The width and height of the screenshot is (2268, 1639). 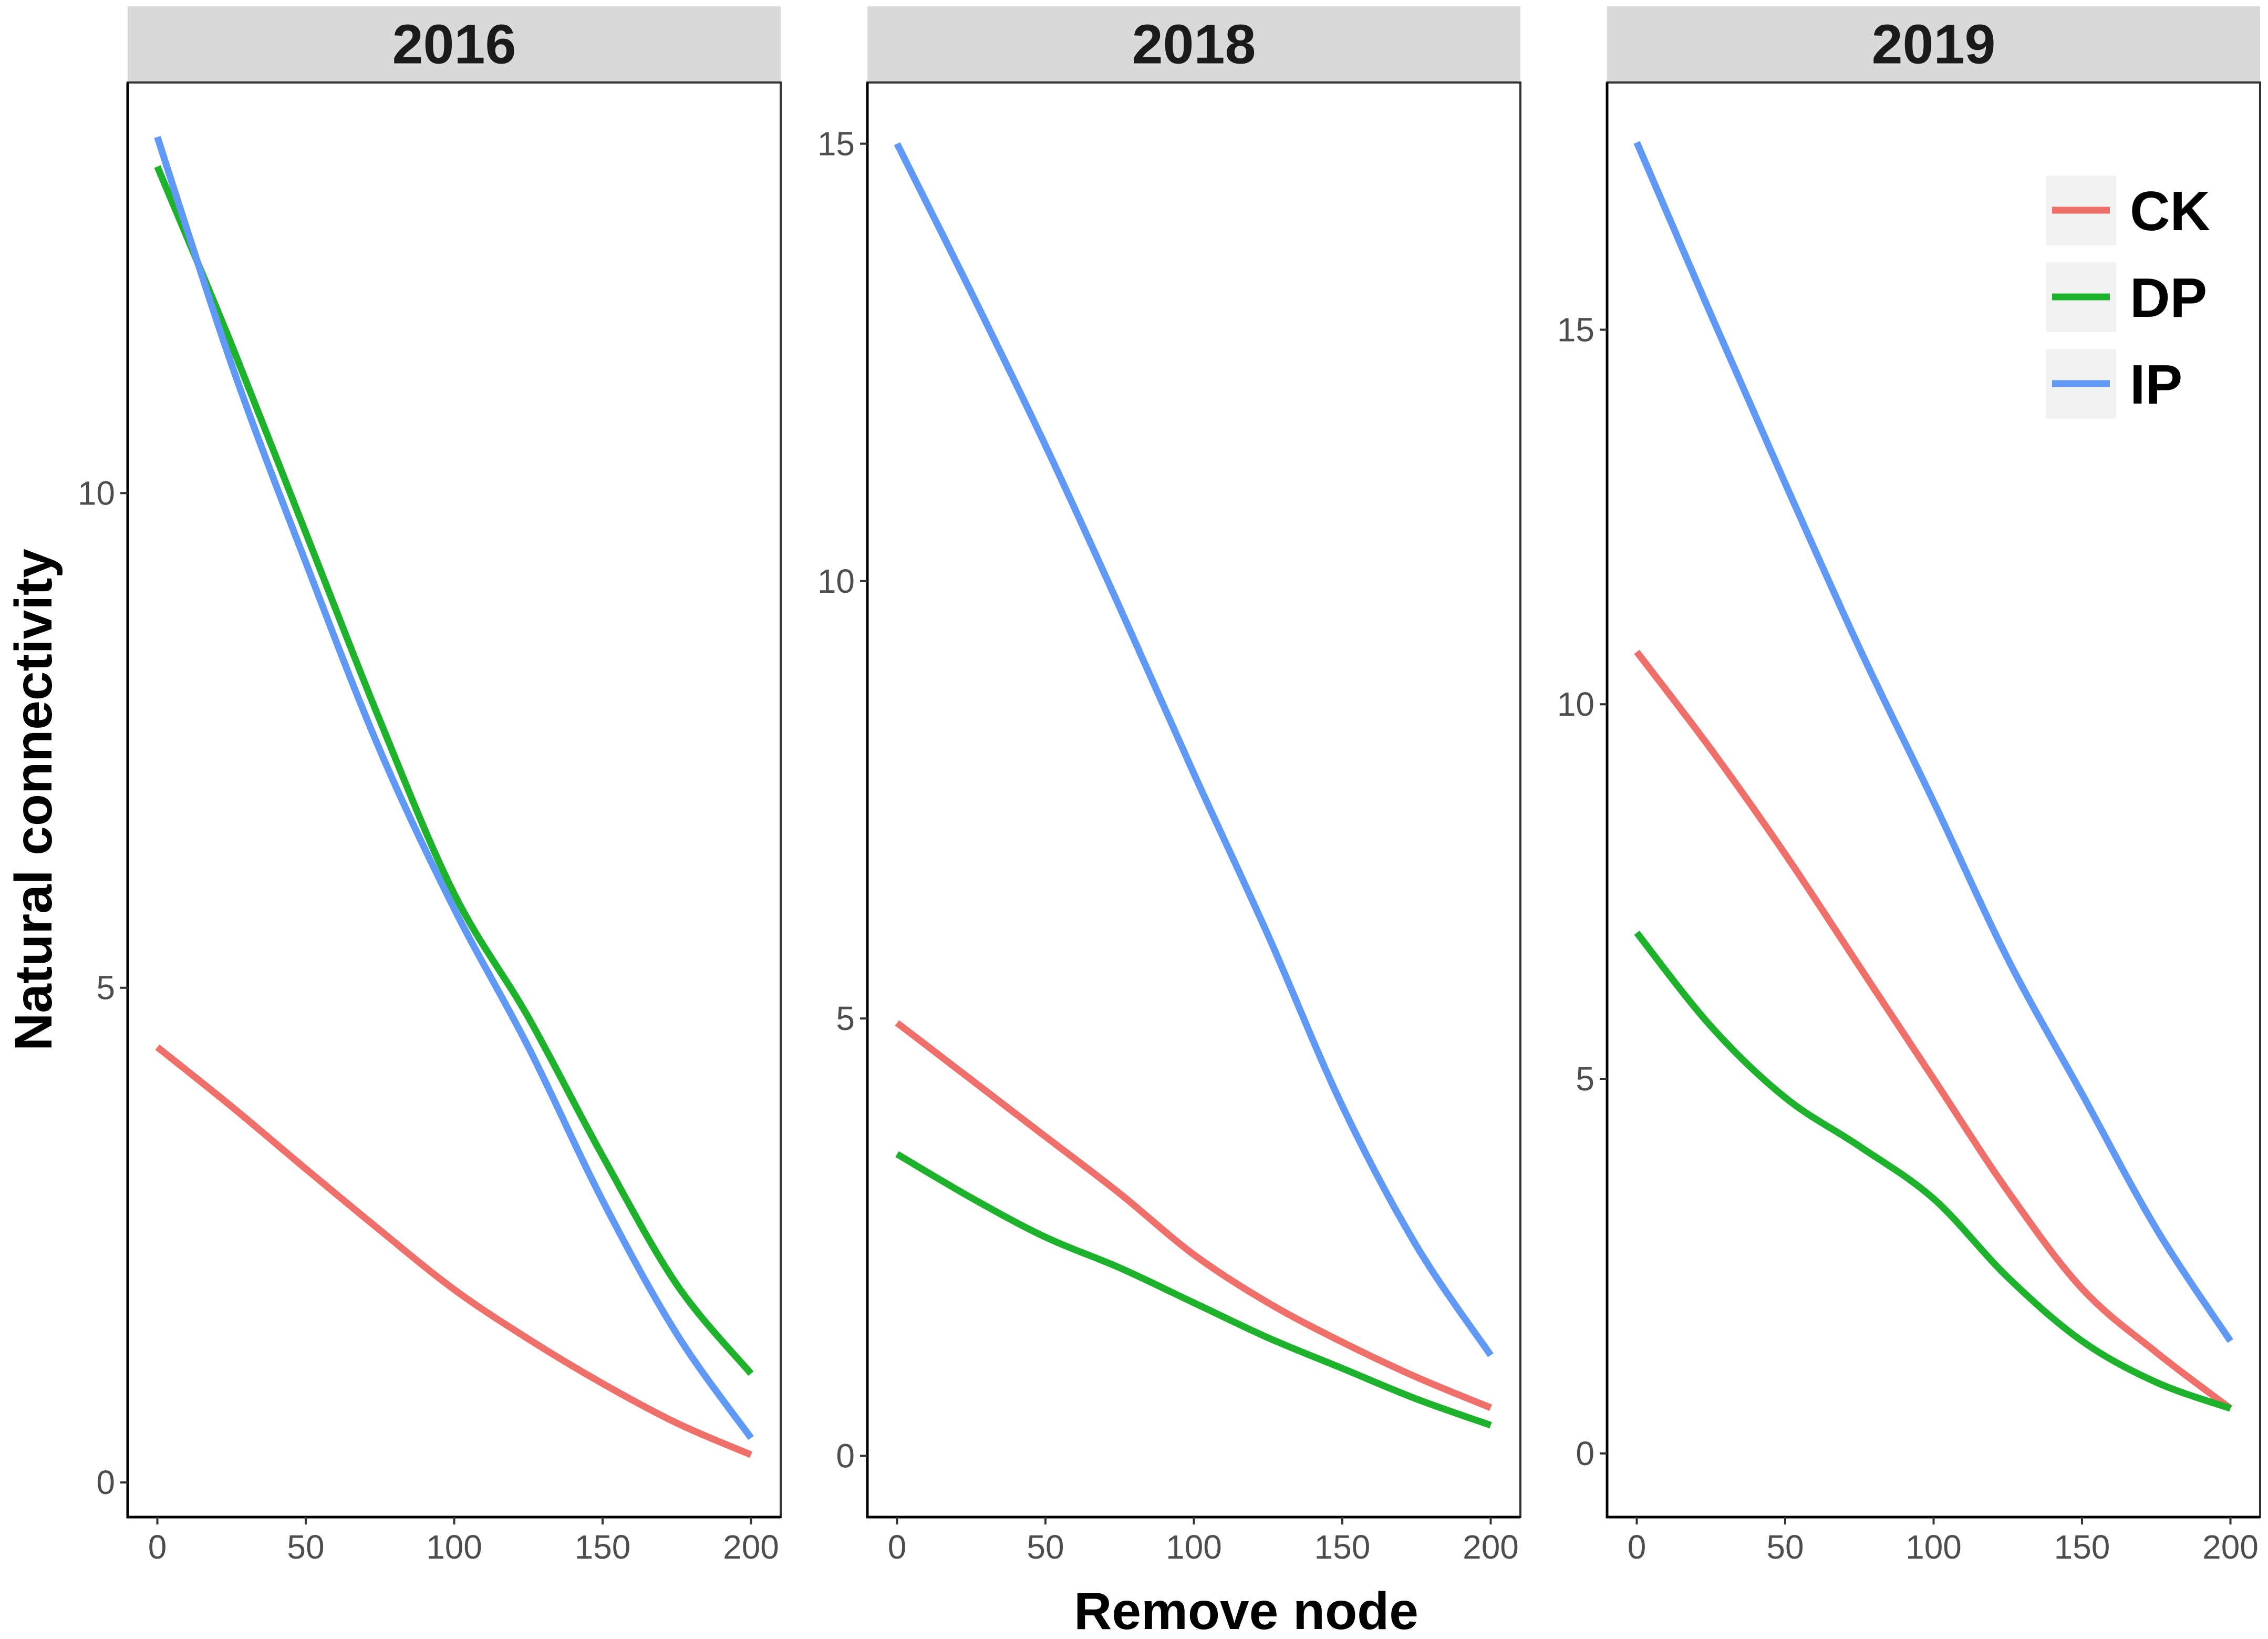 What do you see at coordinates (33, 800) in the screenshot?
I see `y-axis-title: Natural connectivity` at bounding box center [33, 800].